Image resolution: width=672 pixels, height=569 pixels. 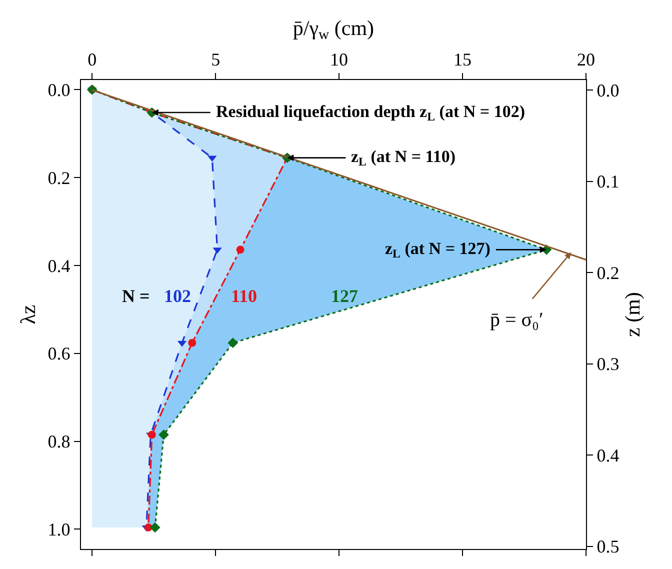 I want to click on y2-axis-title: z (m), so click(x=632, y=314).